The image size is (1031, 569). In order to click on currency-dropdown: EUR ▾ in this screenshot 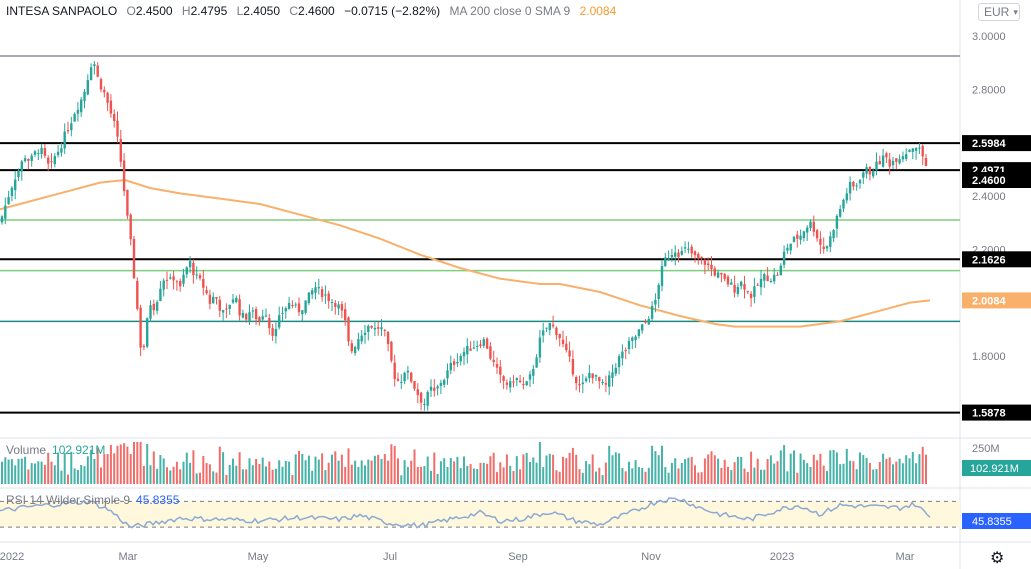, I will do `click(999, 12)`.